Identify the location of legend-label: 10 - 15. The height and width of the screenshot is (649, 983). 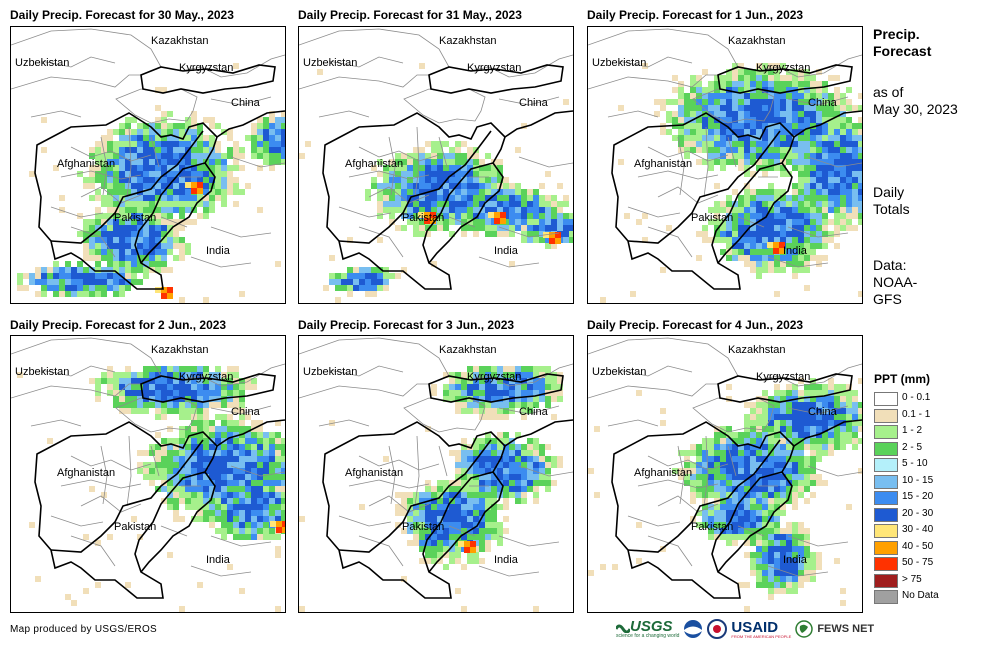
(918, 480).